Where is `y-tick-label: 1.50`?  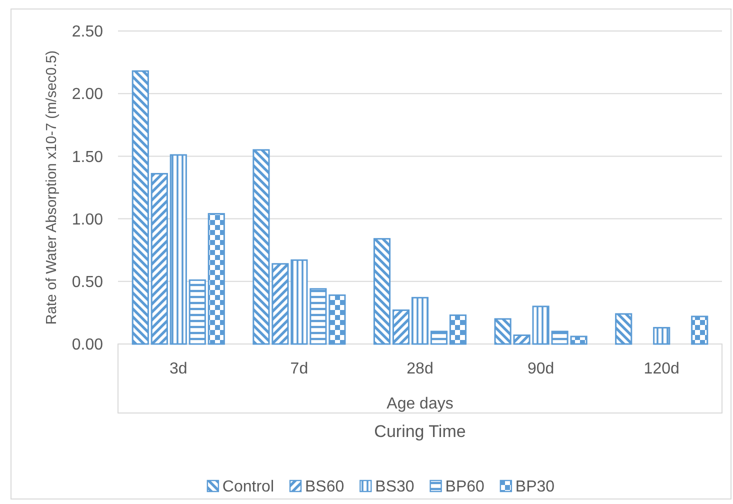
y-tick-label: 1.50 is located at coordinates (88, 157).